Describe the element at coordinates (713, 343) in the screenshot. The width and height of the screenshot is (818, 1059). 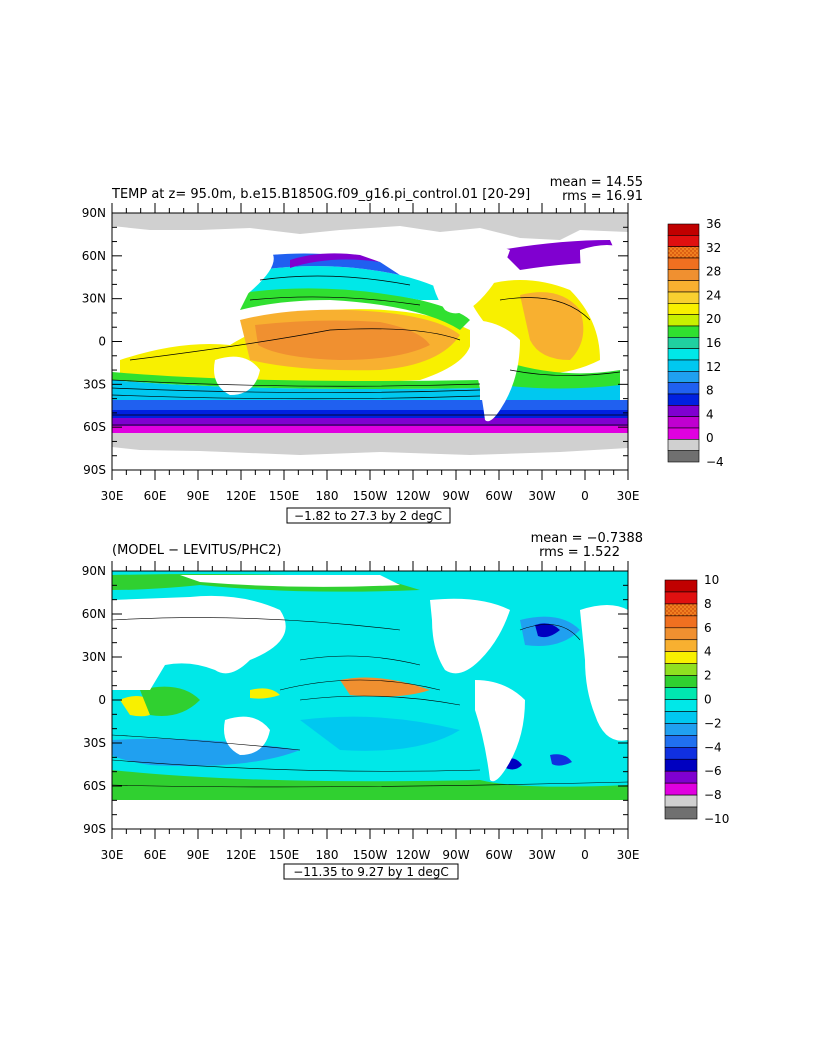
I see `colorbar-label: 16` at that location.